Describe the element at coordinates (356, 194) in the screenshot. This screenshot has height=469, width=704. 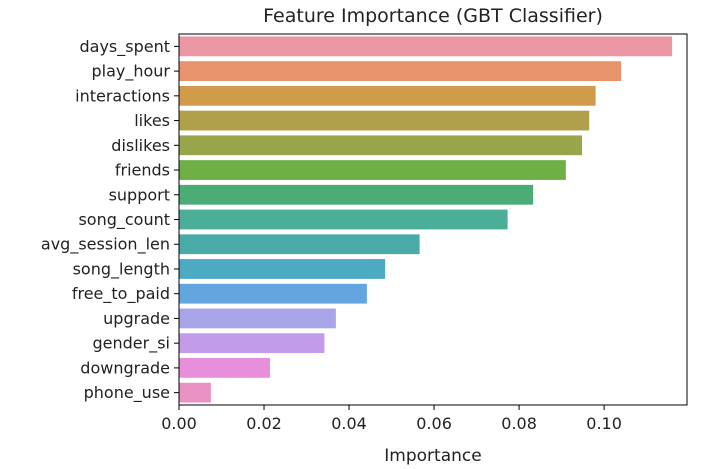
I see `bar-support` at that location.